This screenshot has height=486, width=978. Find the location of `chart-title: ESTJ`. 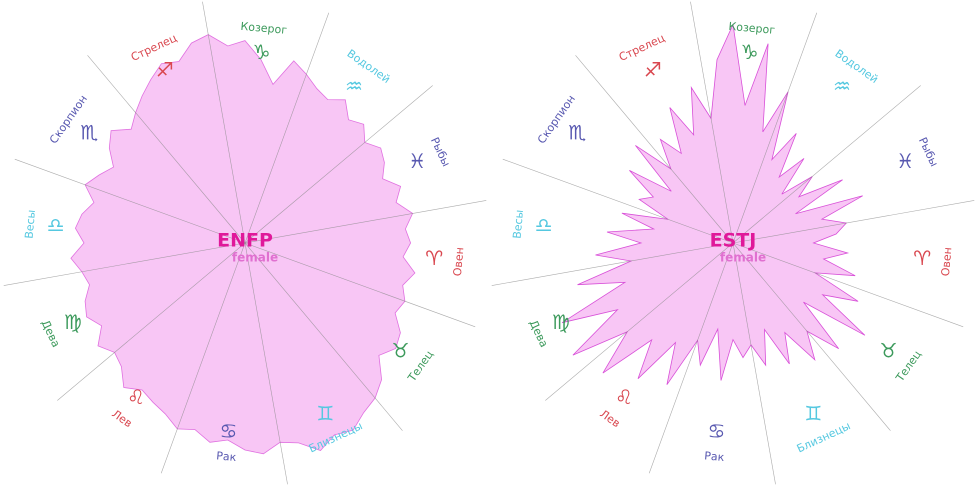

chart-title: ESTJ is located at coordinates (733, 241).